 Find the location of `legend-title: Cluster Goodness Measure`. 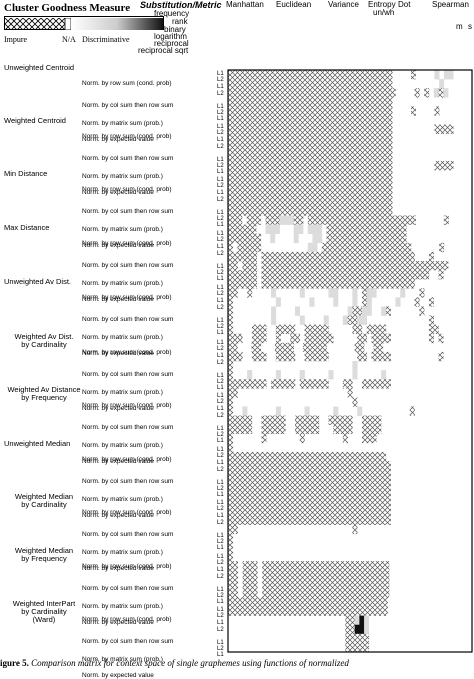

legend-title: Cluster Goodness Measure is located at coordinates (67, 8).